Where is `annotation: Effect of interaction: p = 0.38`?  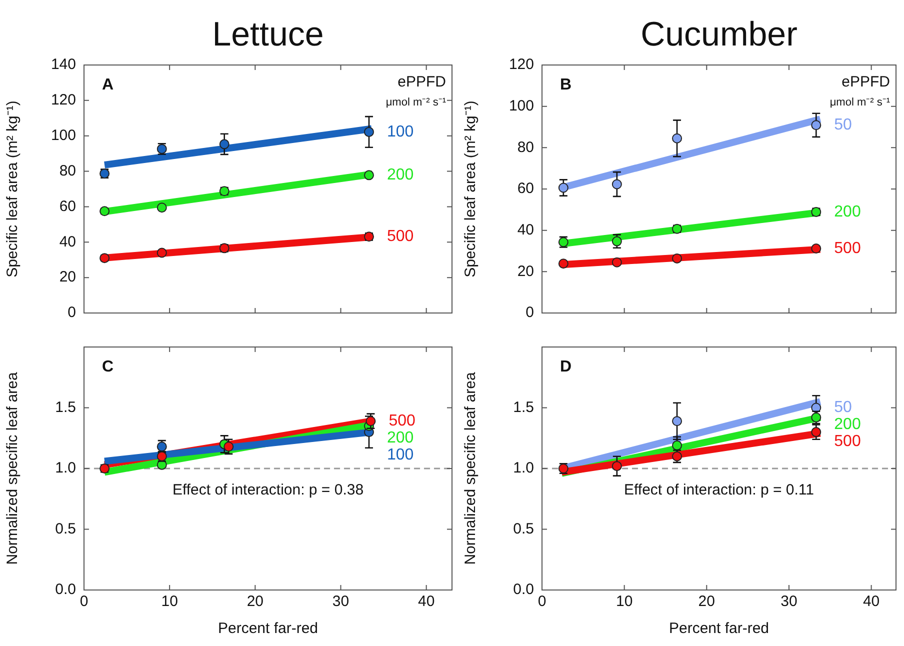 annotation: Effect of interaction: p = 0.38 is located at coordinates (268, 490).